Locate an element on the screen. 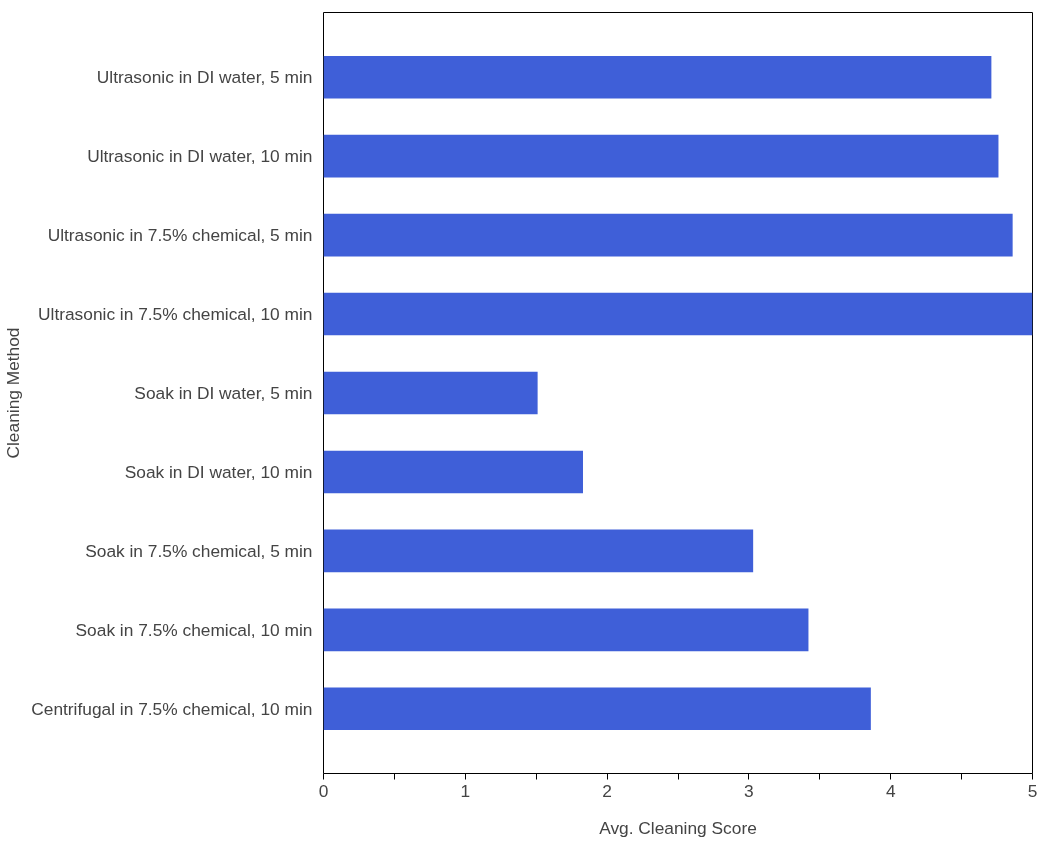  y-tick-label: Soak in 7.5% chemical, 5 min is located at coordinates (199, 550).